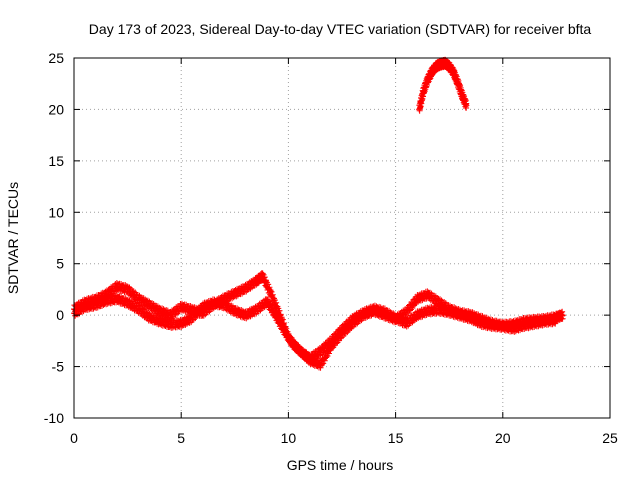  What do you see at coordinates (54, 418) in the screenshot?
I see `y-tick-label: -10` at bounding box center [54, 418].